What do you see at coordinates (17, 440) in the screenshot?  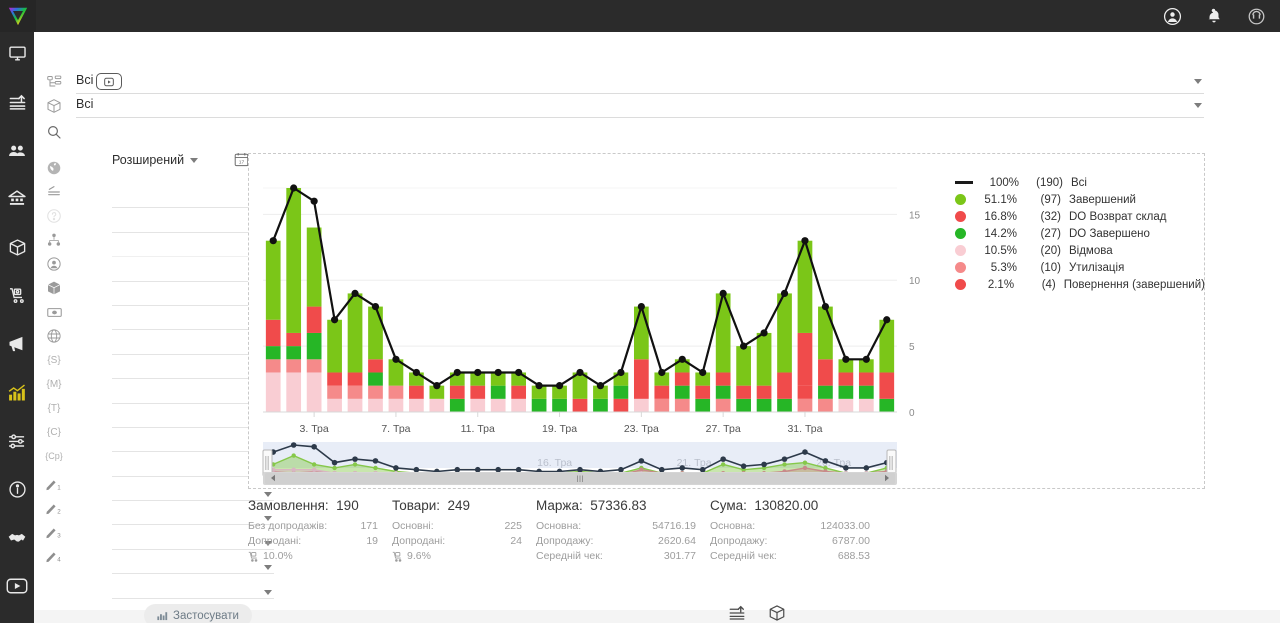 I see `sidebar-item-settings-sliders-icon` at bounding box center [17, 440].